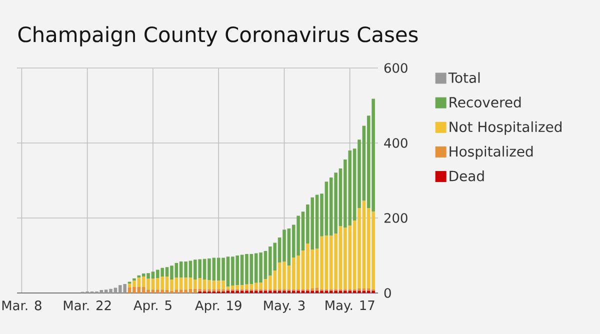 Image resolution: width=600 pixels, height=334 pixels. What do you see at coordinates (218, 306) in the screenshot?
I see `x-tick-label: Apr. 19` at bounding box center [218, 306].